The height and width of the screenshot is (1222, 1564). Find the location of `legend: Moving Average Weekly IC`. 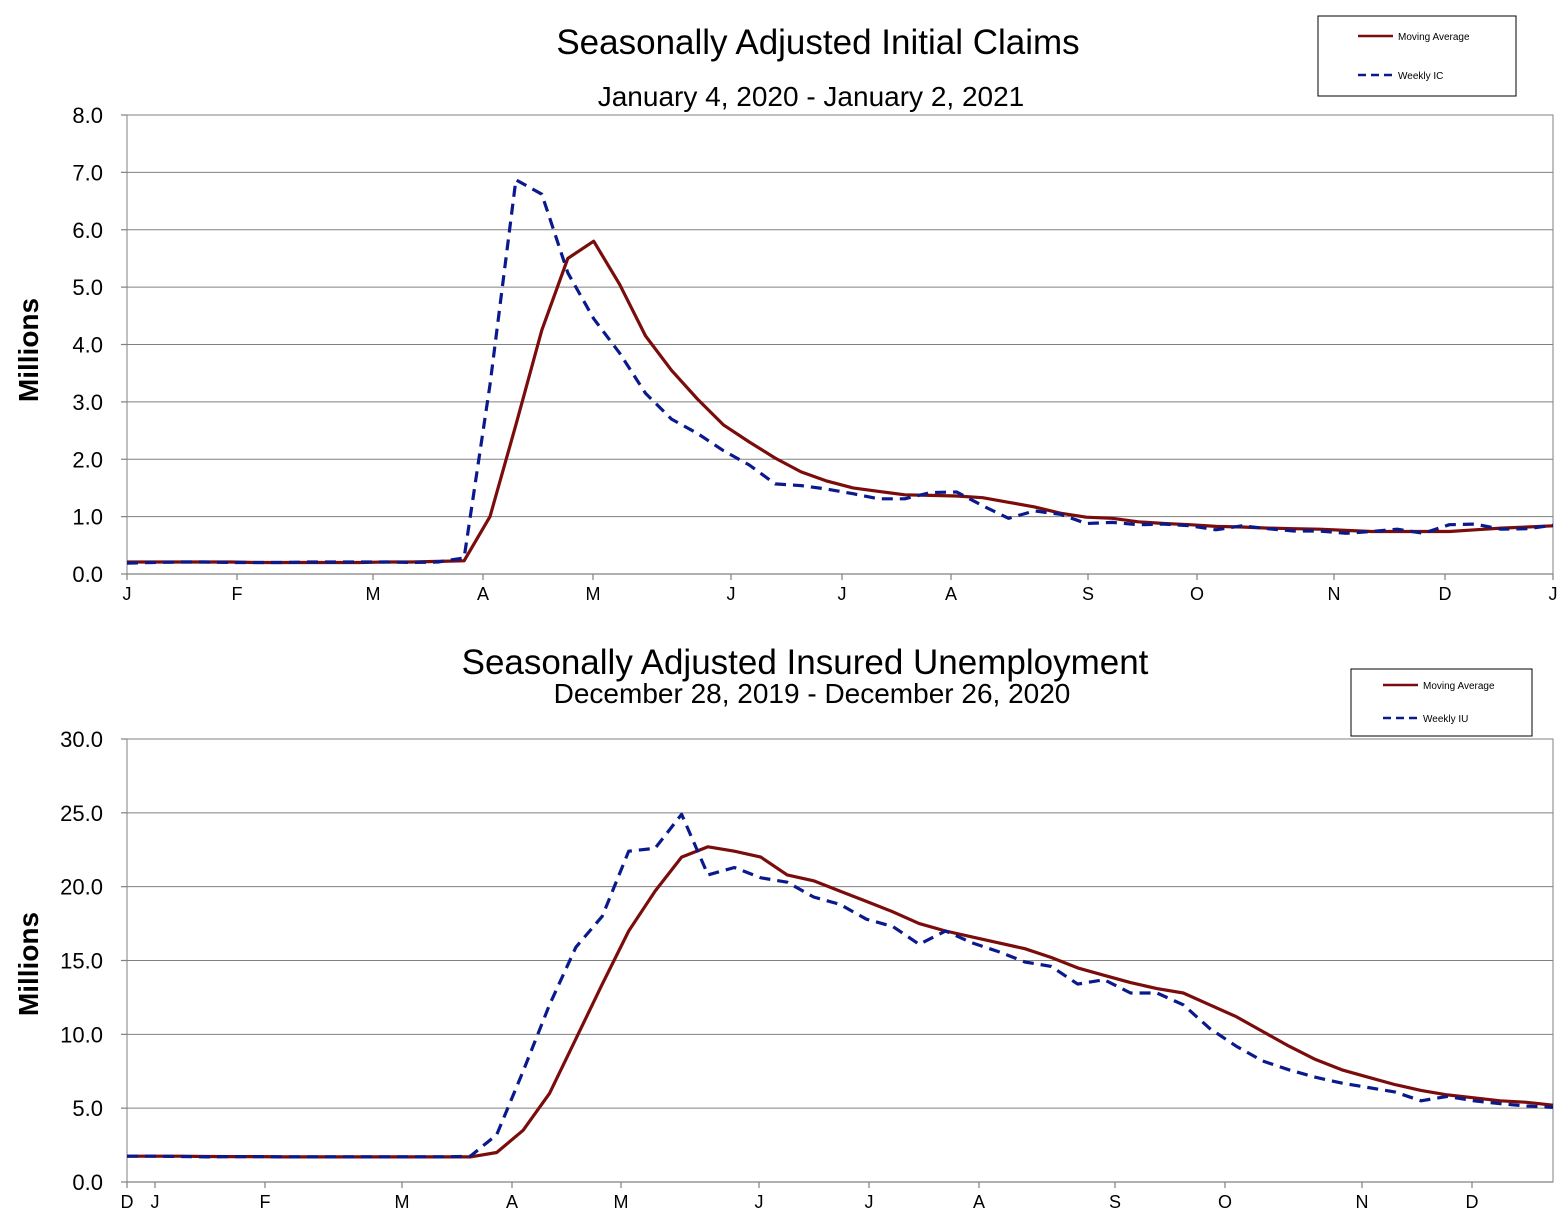

legend: Moving Average Weekly IC is located at coordinates (1417, 56).